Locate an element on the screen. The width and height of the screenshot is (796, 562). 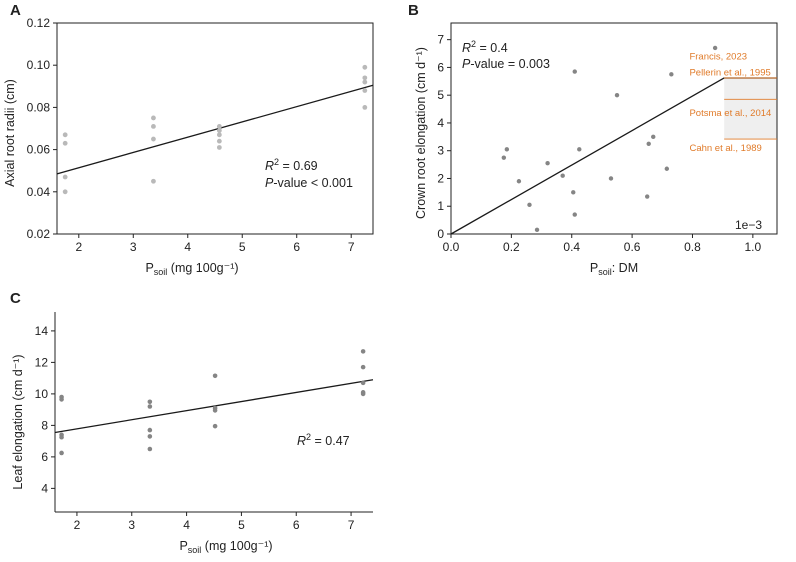
x-tick-label: 0.8 is located at coordinates (692, 247).